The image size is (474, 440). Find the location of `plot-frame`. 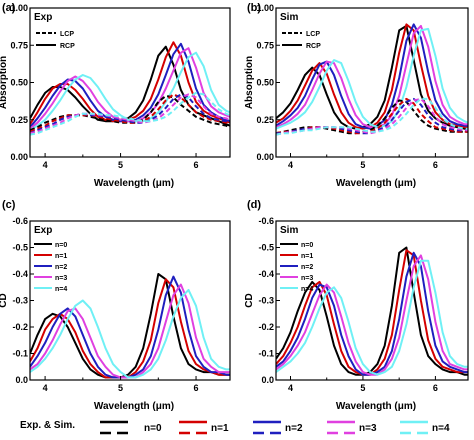

plot-frame is located at coordinates (372, 82).